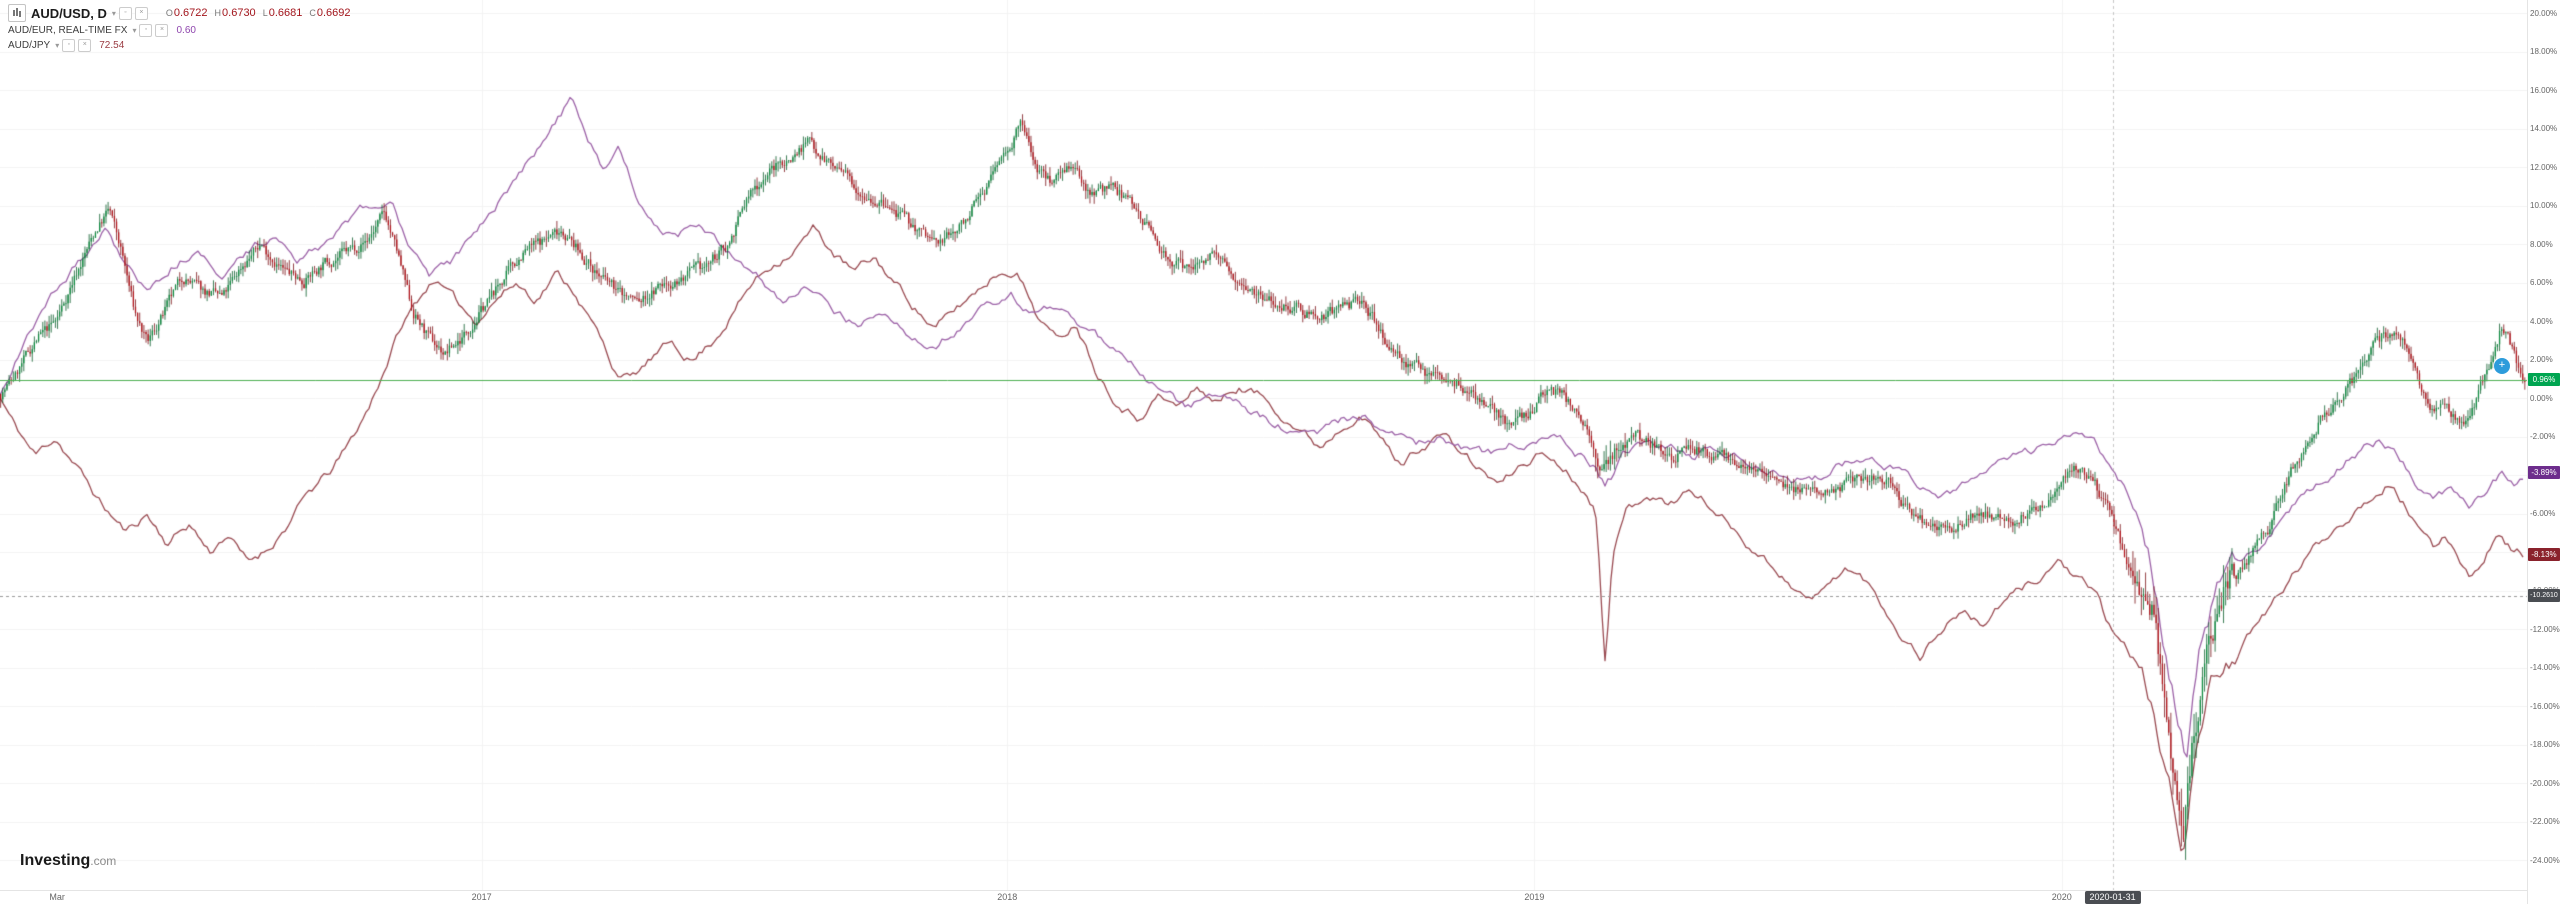 This screenshot has width=2560, height=904. Describe the element at coordinates (481, 897) in the screenshot. I see `time-tick-label: 2017` at that location.